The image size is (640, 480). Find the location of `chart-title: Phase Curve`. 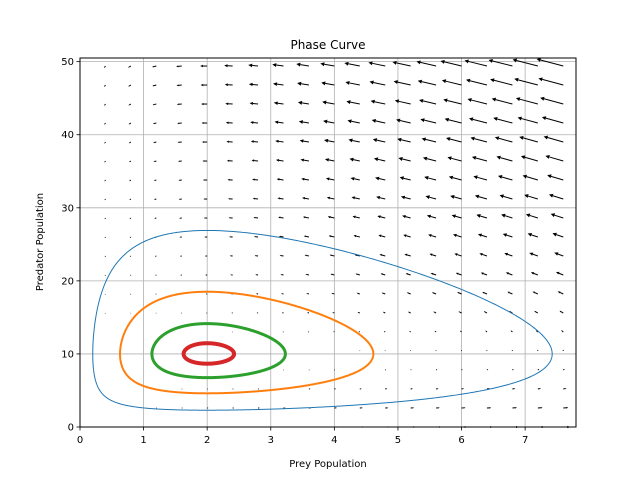

chart-title: Phase Curve is located at coordinates (327, 45).